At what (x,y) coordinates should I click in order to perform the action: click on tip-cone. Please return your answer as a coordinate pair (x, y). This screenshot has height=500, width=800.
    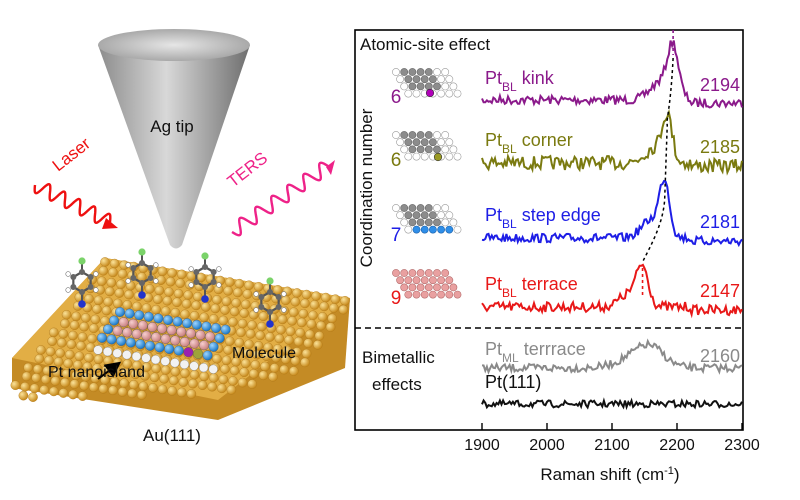
    Looking at the image, I should click on (174, 140).